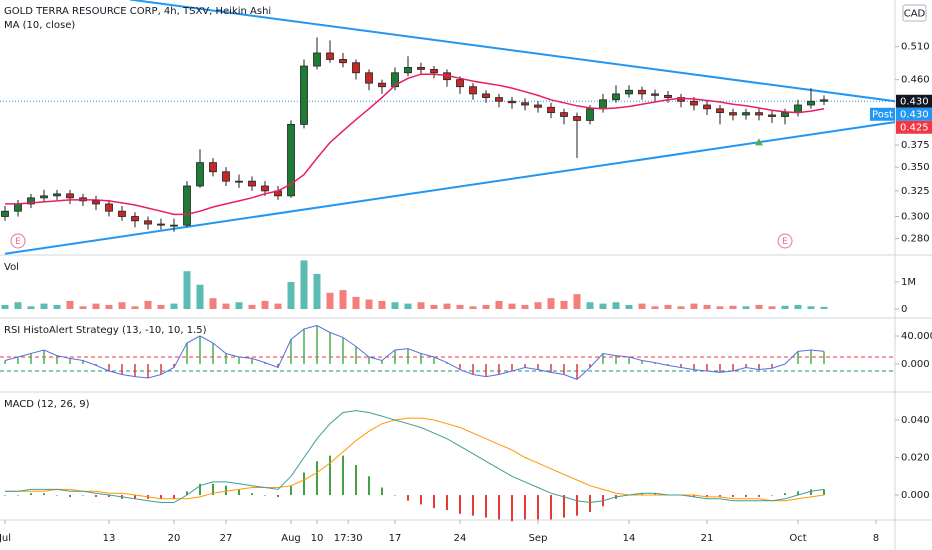 This screenshot has height=550, width=932. I want to click on currency: CAD, so click(915, 14).